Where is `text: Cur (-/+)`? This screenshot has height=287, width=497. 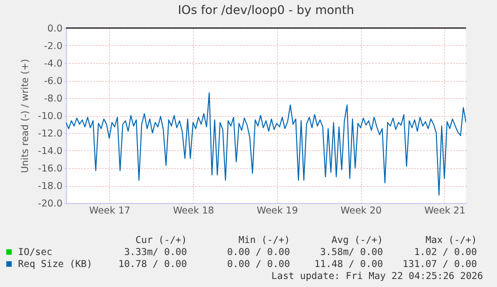
text: Cur (-/+) is located at coordinates (161, 240).